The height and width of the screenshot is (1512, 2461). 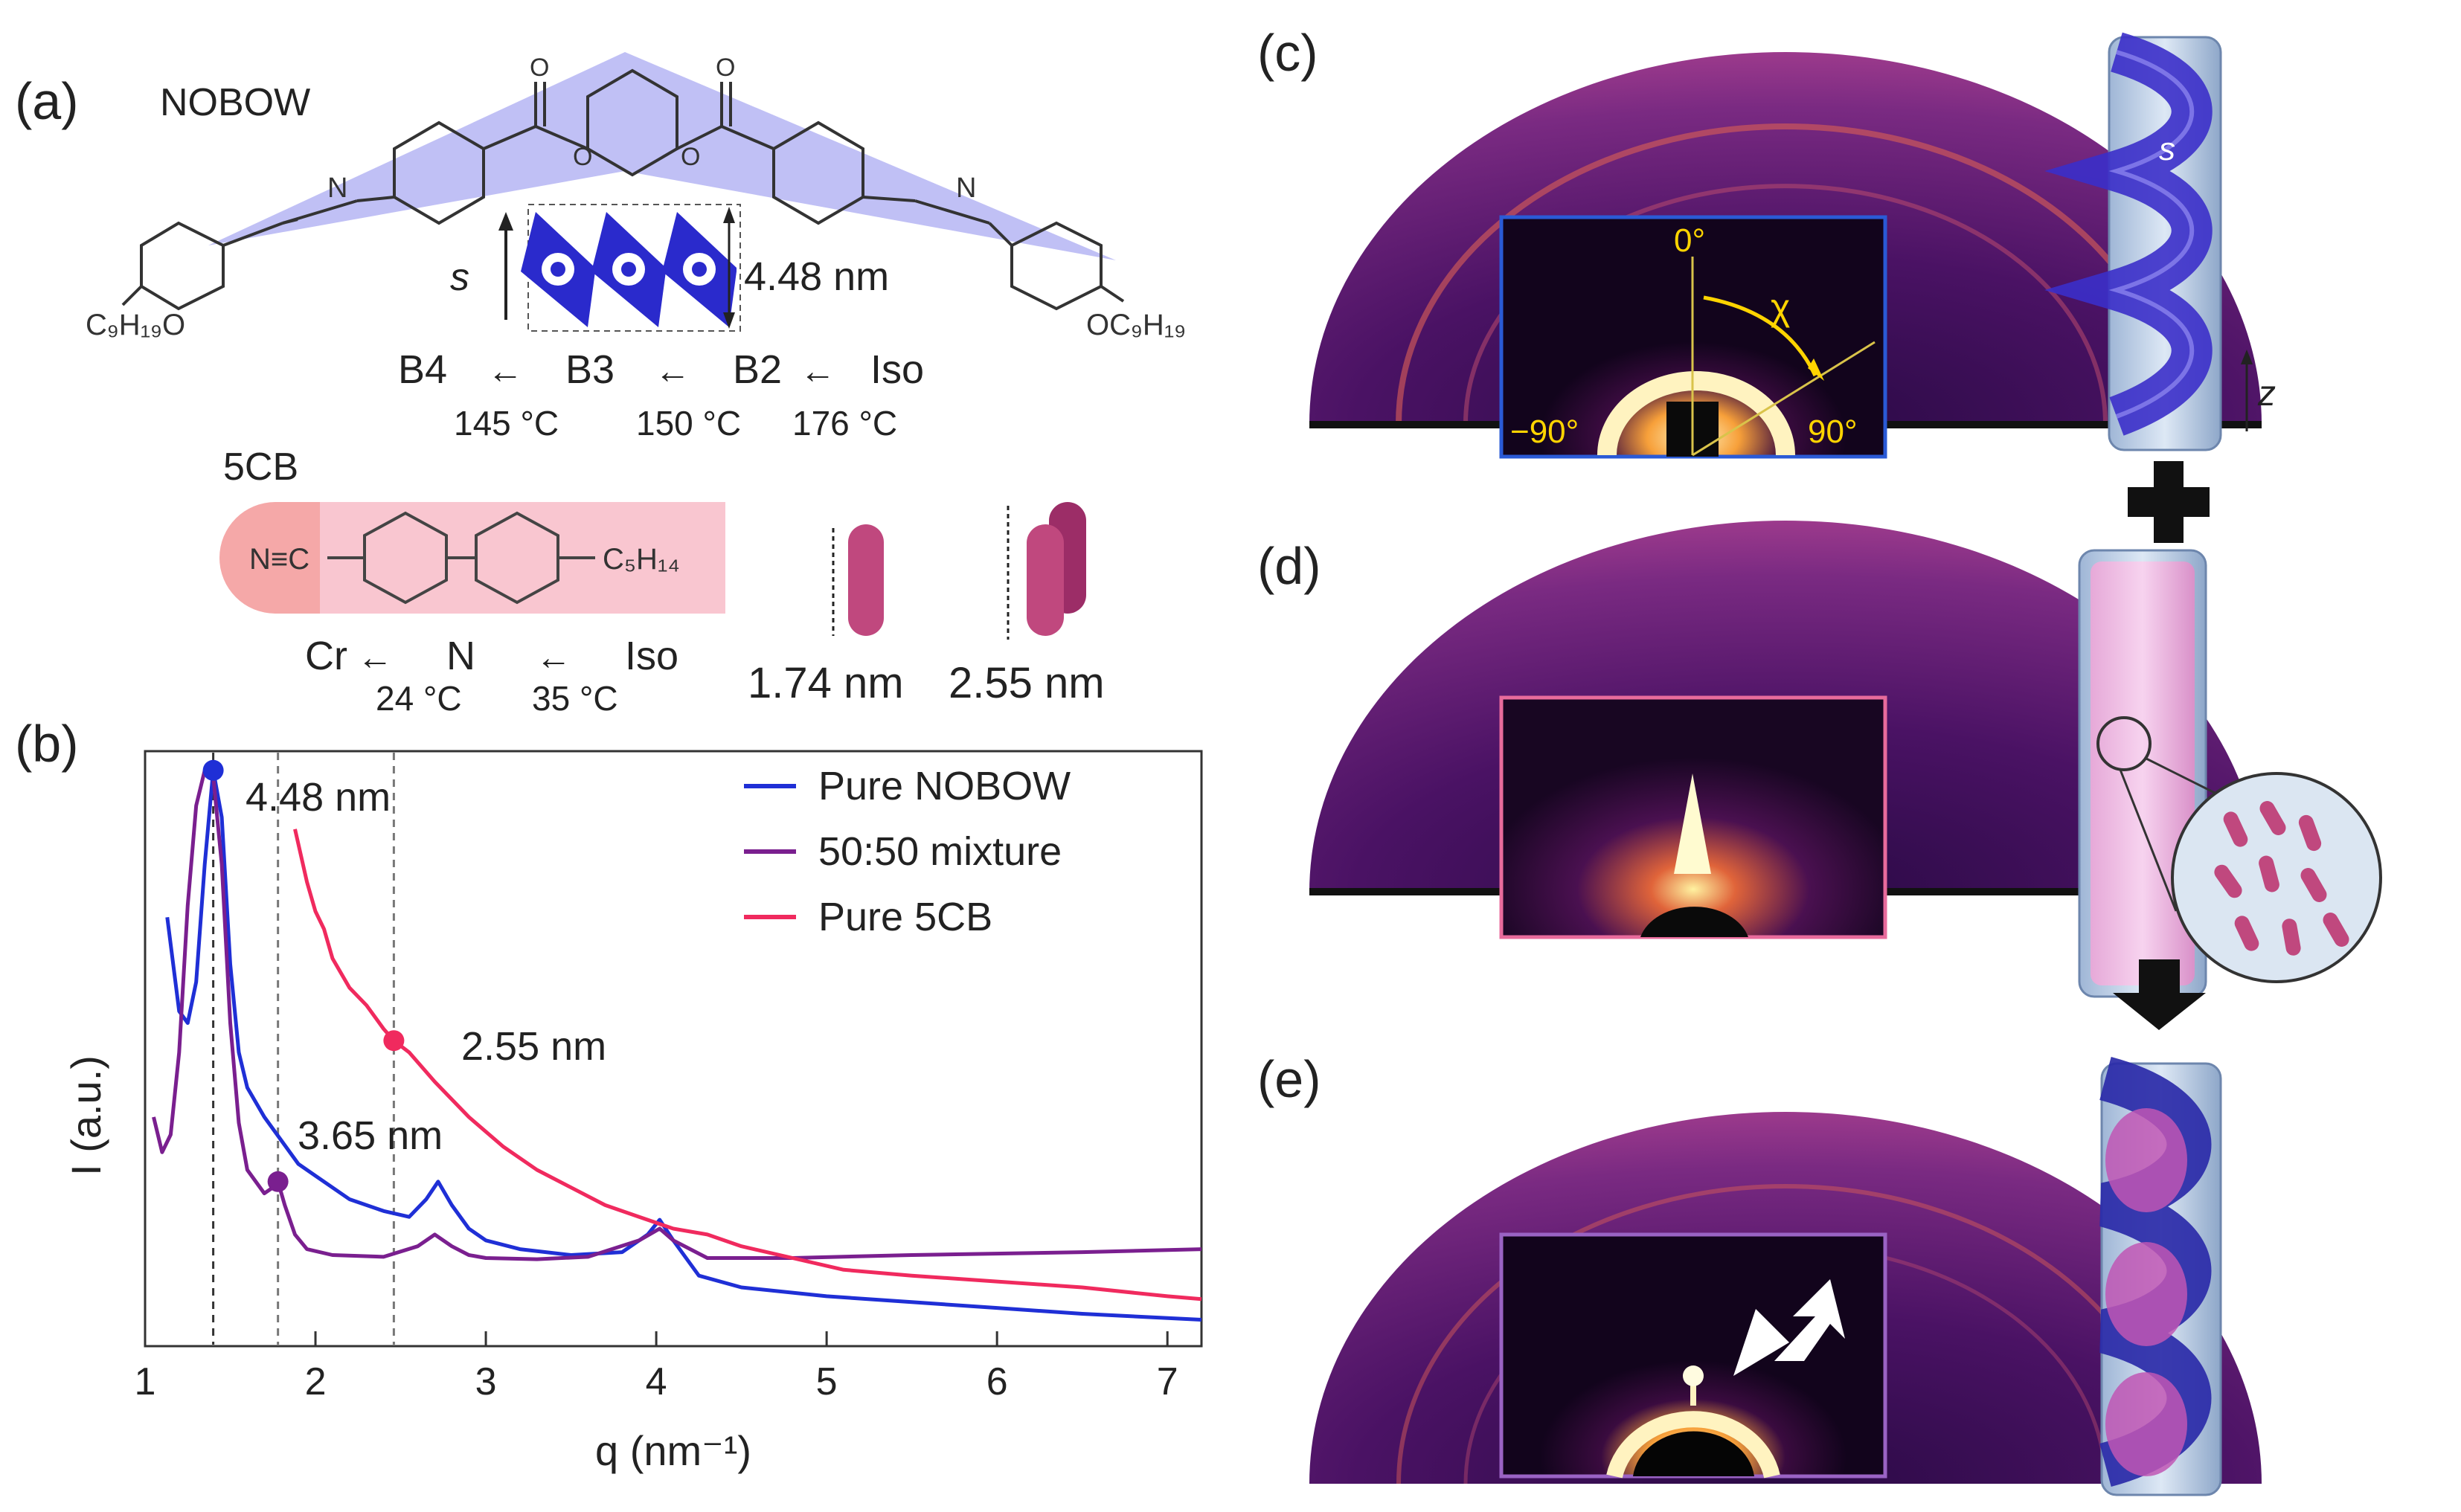 What do you see at coordinates (2159, 994) in the screenshot?
I see `down-arrow-icon` at bounding box center [2159, 994].